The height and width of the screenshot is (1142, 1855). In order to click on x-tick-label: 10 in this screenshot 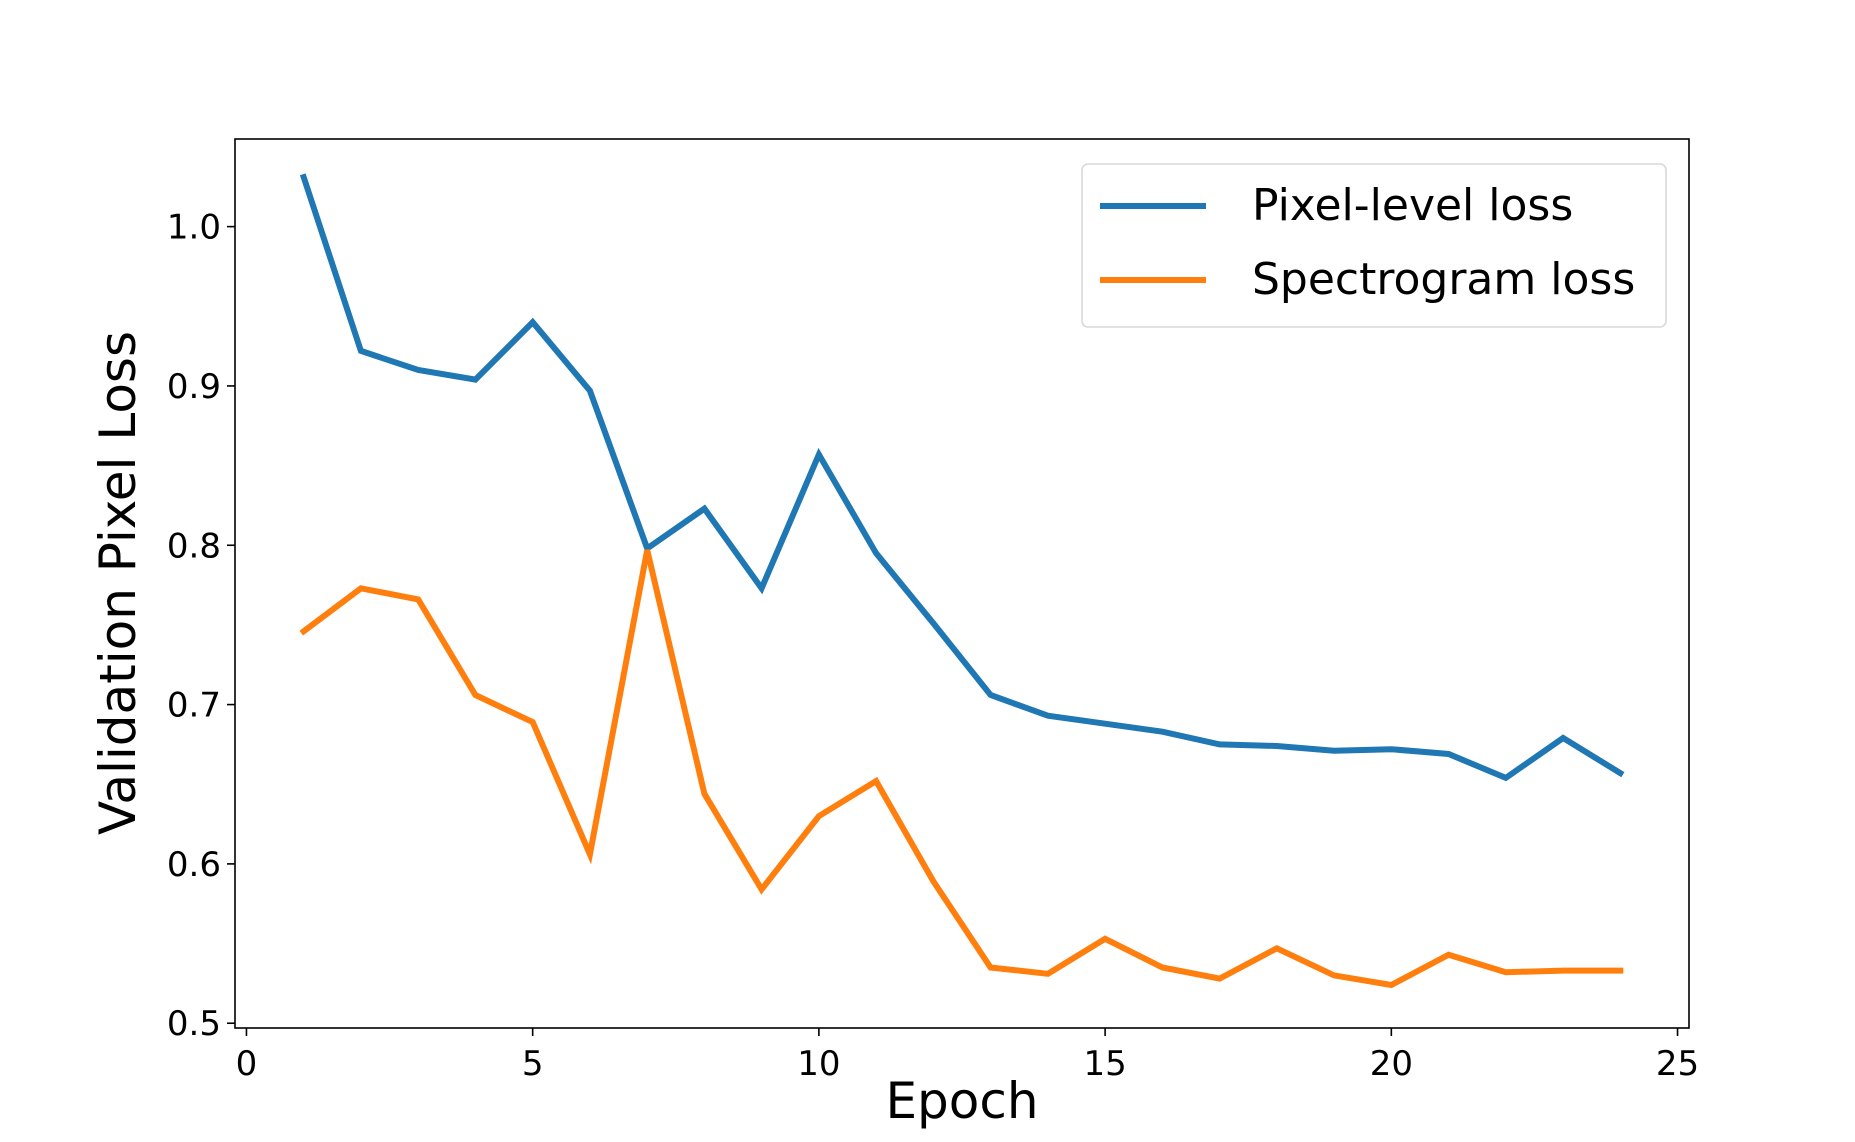, I will do `click(818, 1064)`.